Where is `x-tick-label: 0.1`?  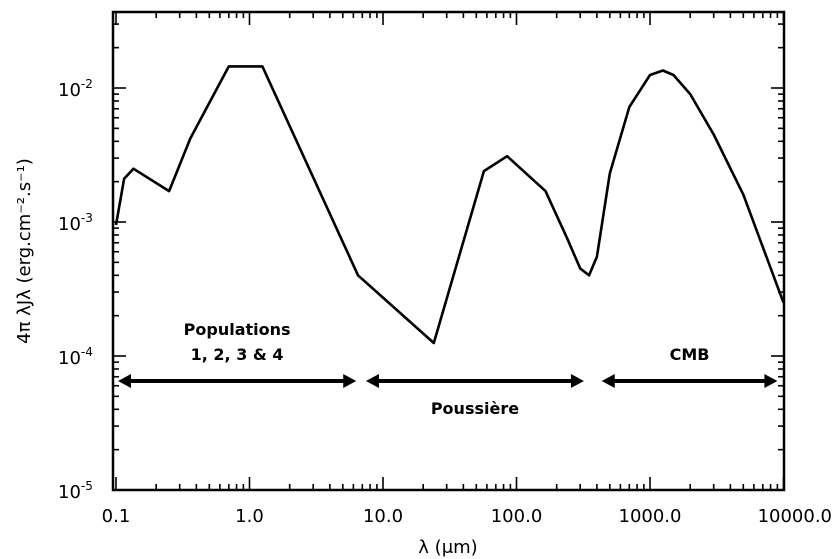 x-tick-label: 0.1 is located at coordinates (116, 516).